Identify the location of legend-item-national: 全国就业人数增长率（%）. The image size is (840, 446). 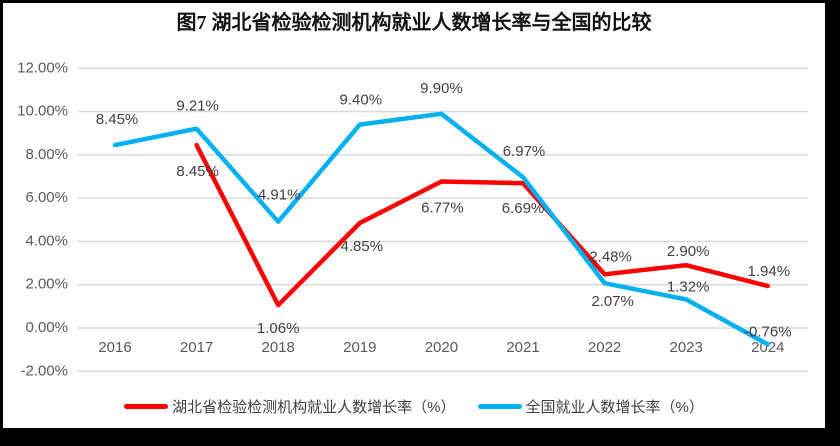
(590, 406).